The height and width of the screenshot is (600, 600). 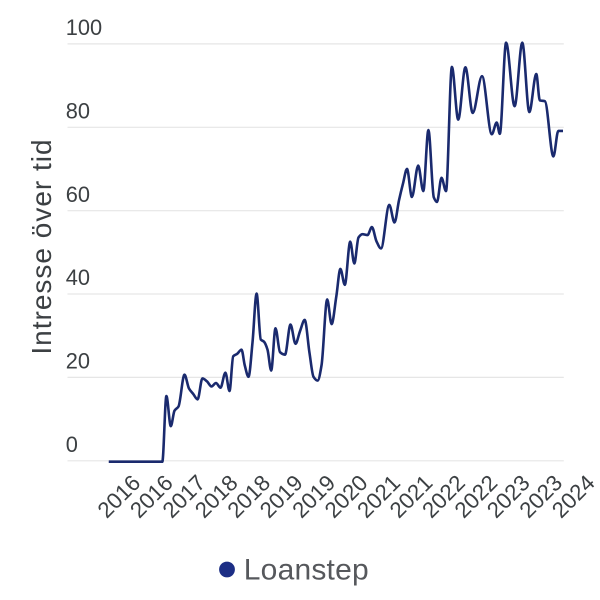 I want to click on svg-text: 80, so click(x=78, y=111).